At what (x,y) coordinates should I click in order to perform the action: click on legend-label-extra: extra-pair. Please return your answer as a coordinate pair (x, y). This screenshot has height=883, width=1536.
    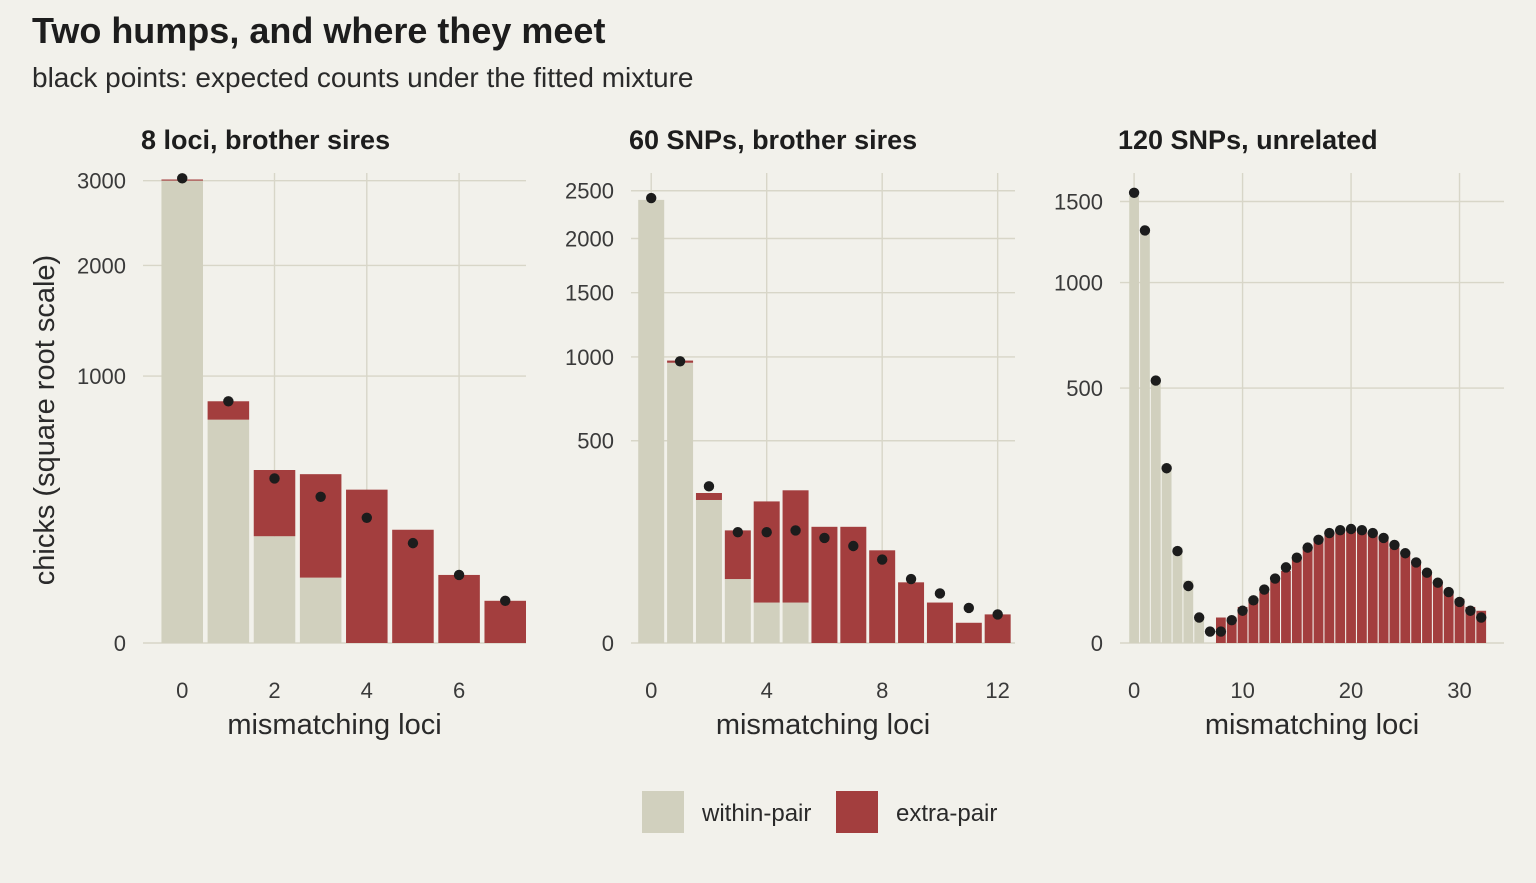
    Looking at the image, I should click on (946, 813).